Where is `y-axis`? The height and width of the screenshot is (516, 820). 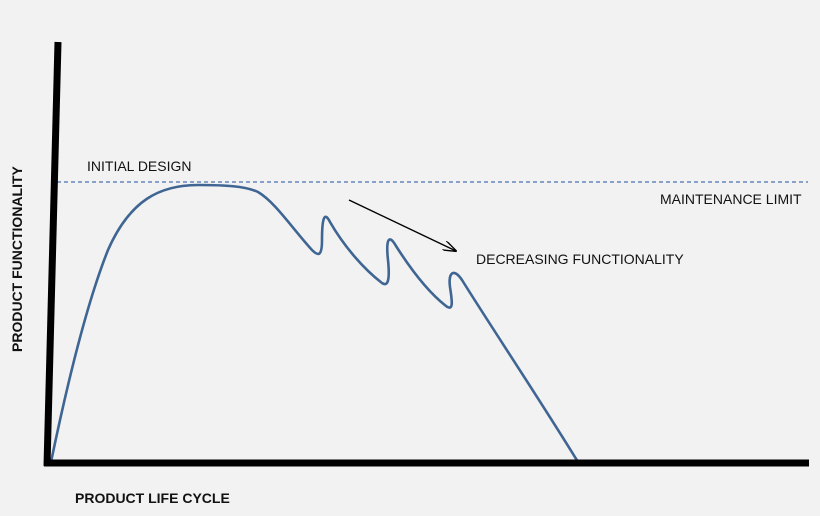 y-axis is located at coordinates (52, 254).